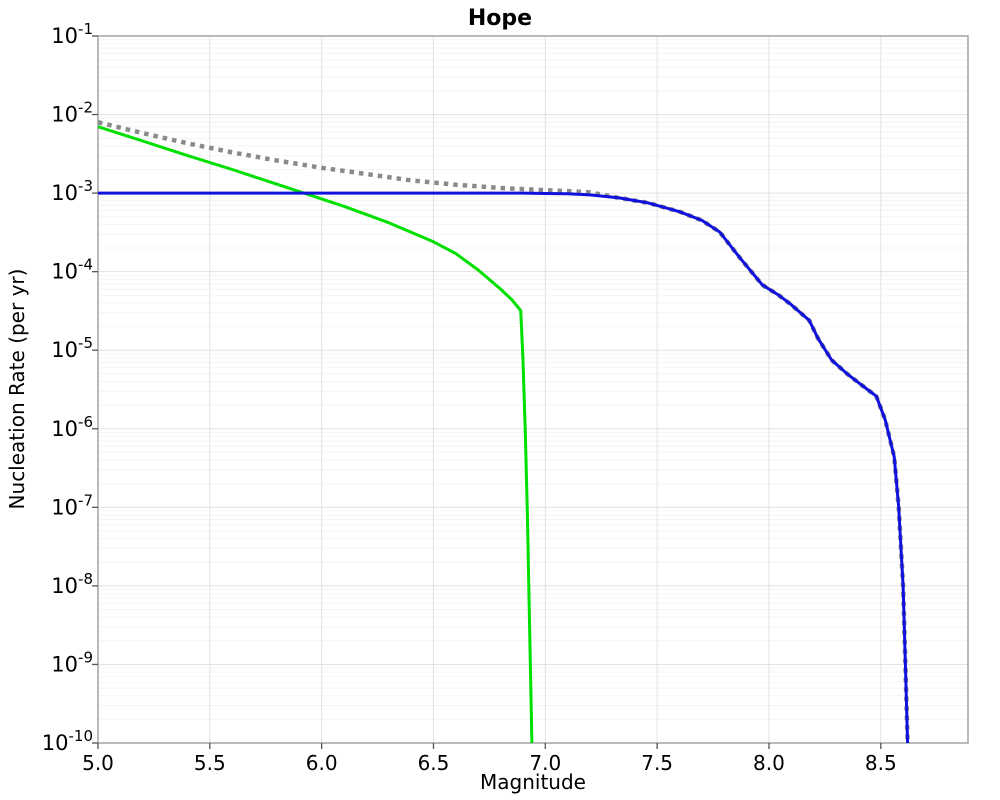  I want to click on y-tick-label: 10⁻¹, so click(72, 34).